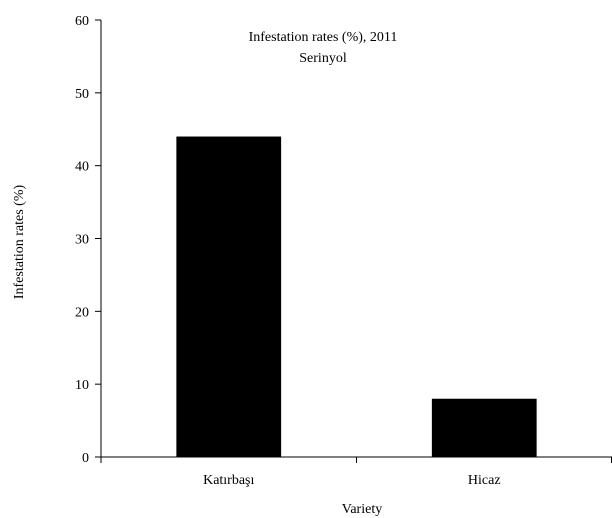  Describe the element at coordinates (82, 385) in the screenshot. I see `y-tick-label: 10` at that location.